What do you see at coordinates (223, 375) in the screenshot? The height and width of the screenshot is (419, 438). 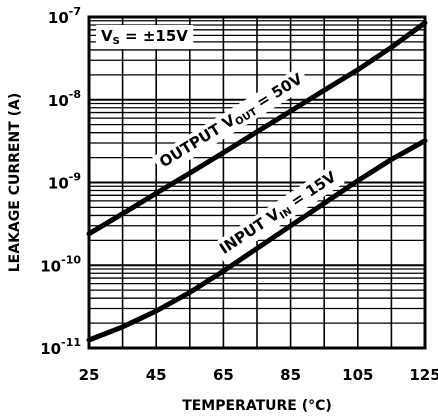 I see `x-tick-label: 65` at bounding box center [223, 375].